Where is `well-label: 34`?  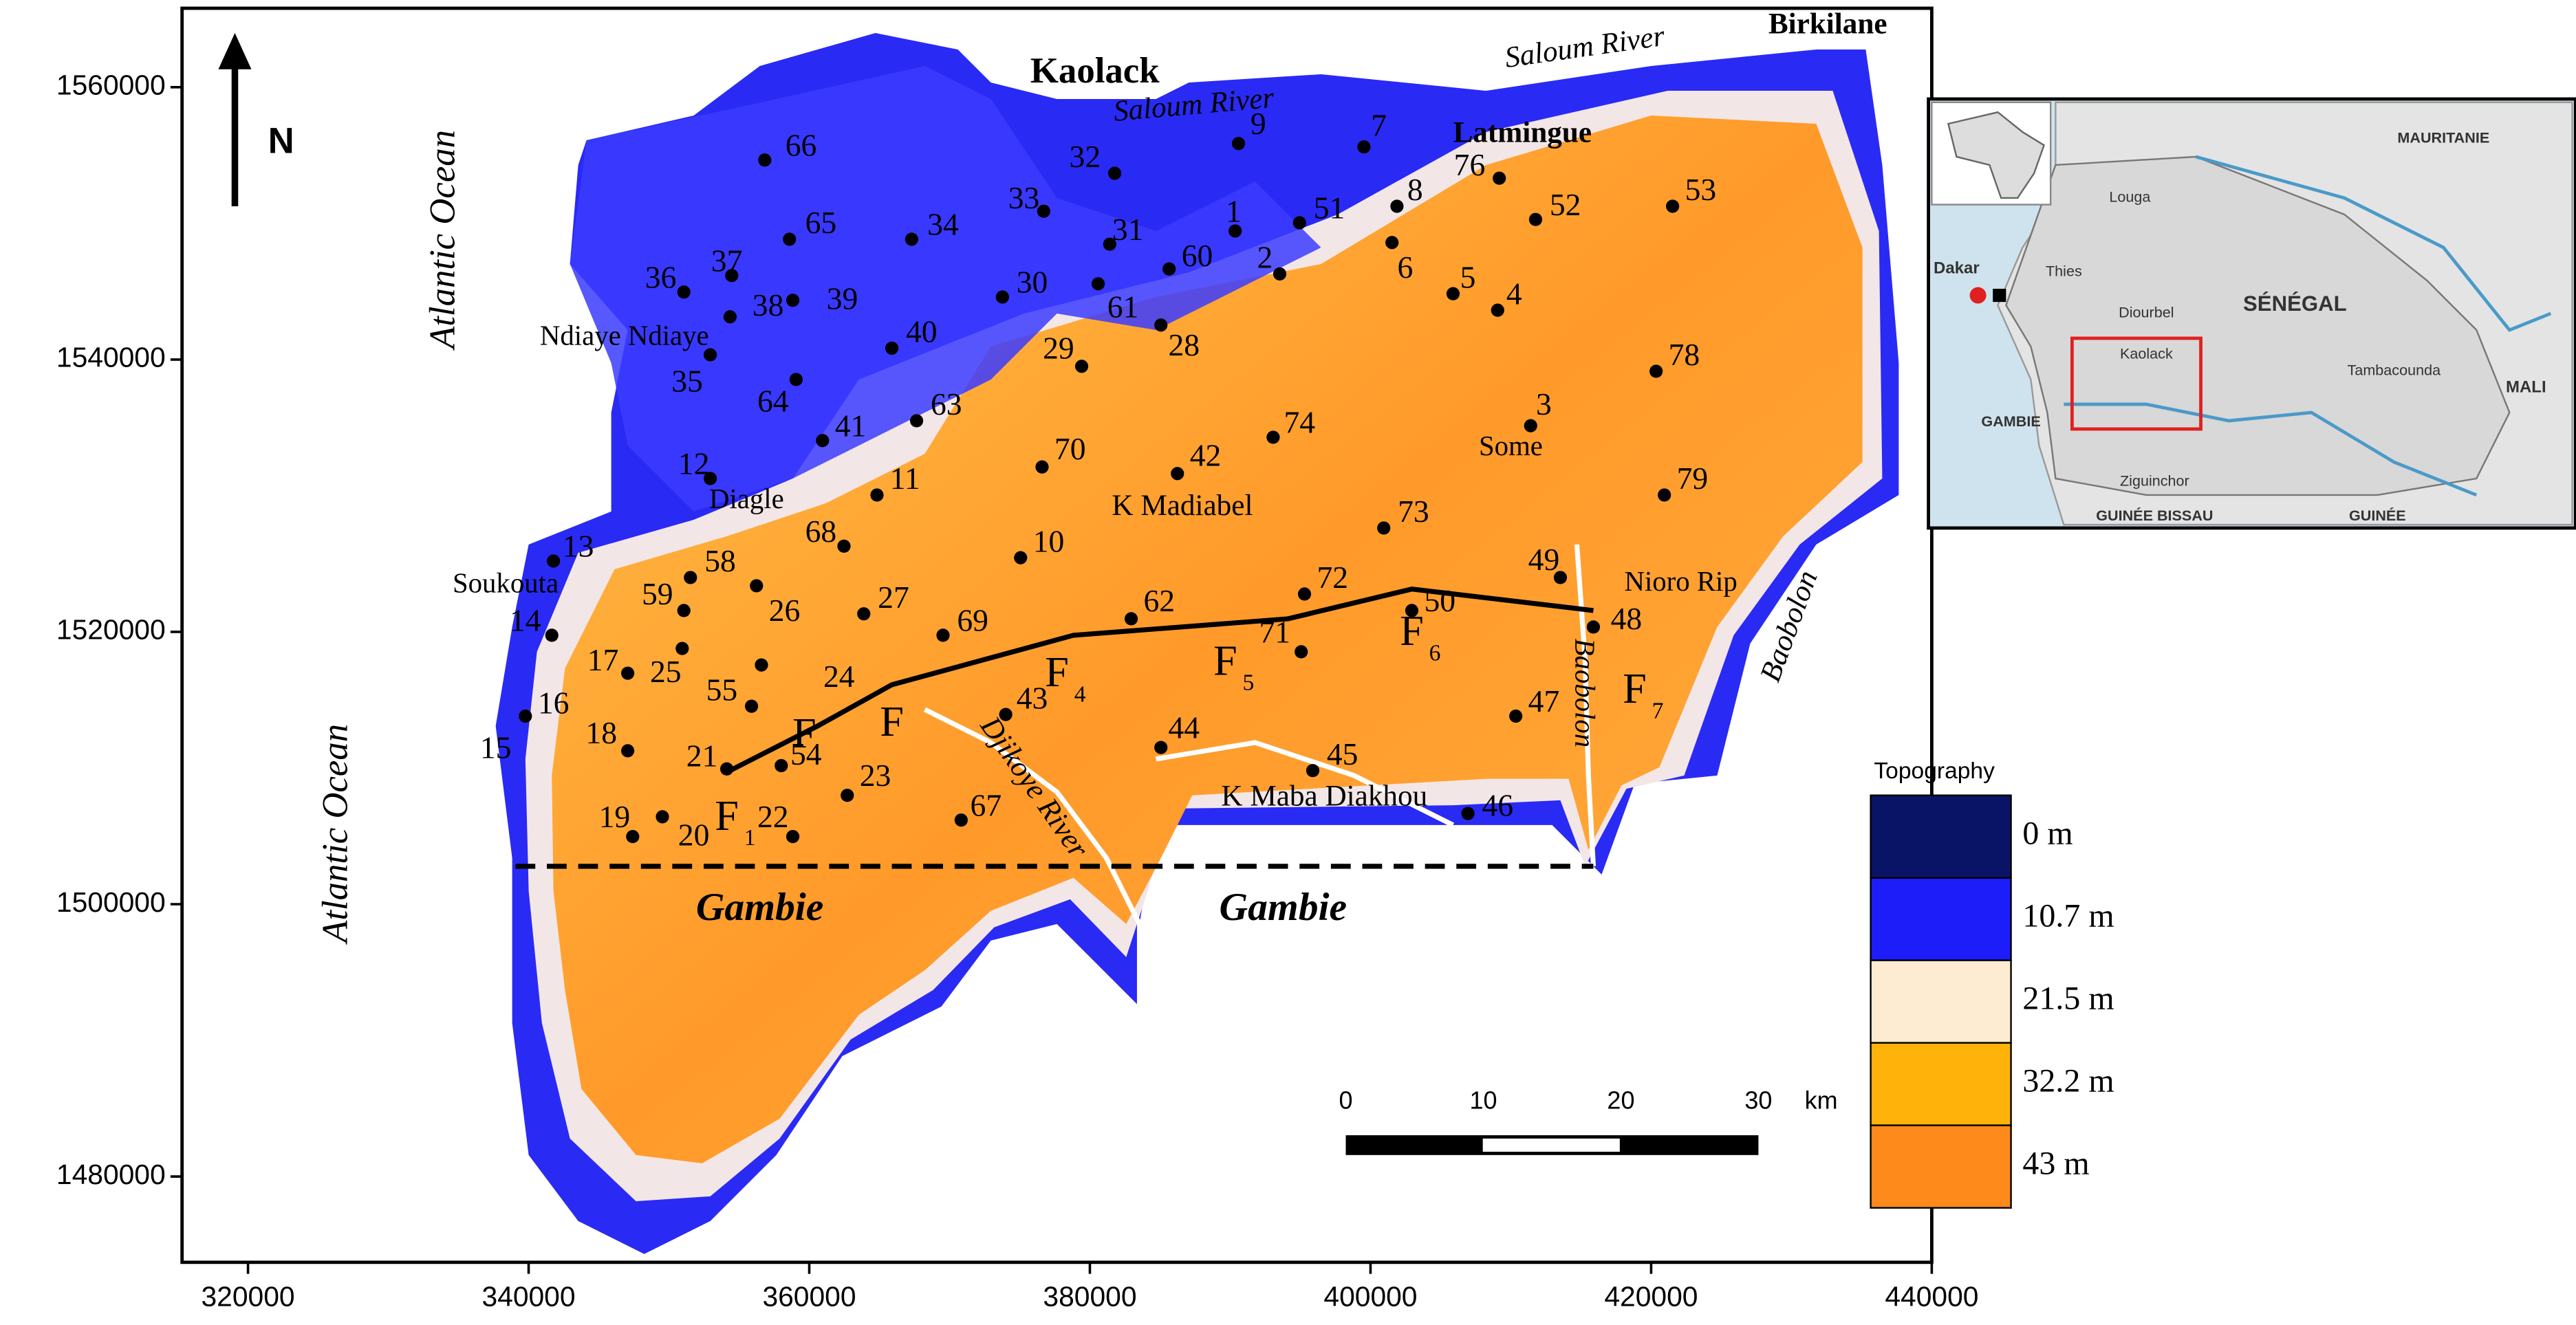
well-label: 34 is located at coordinates (943, 224).